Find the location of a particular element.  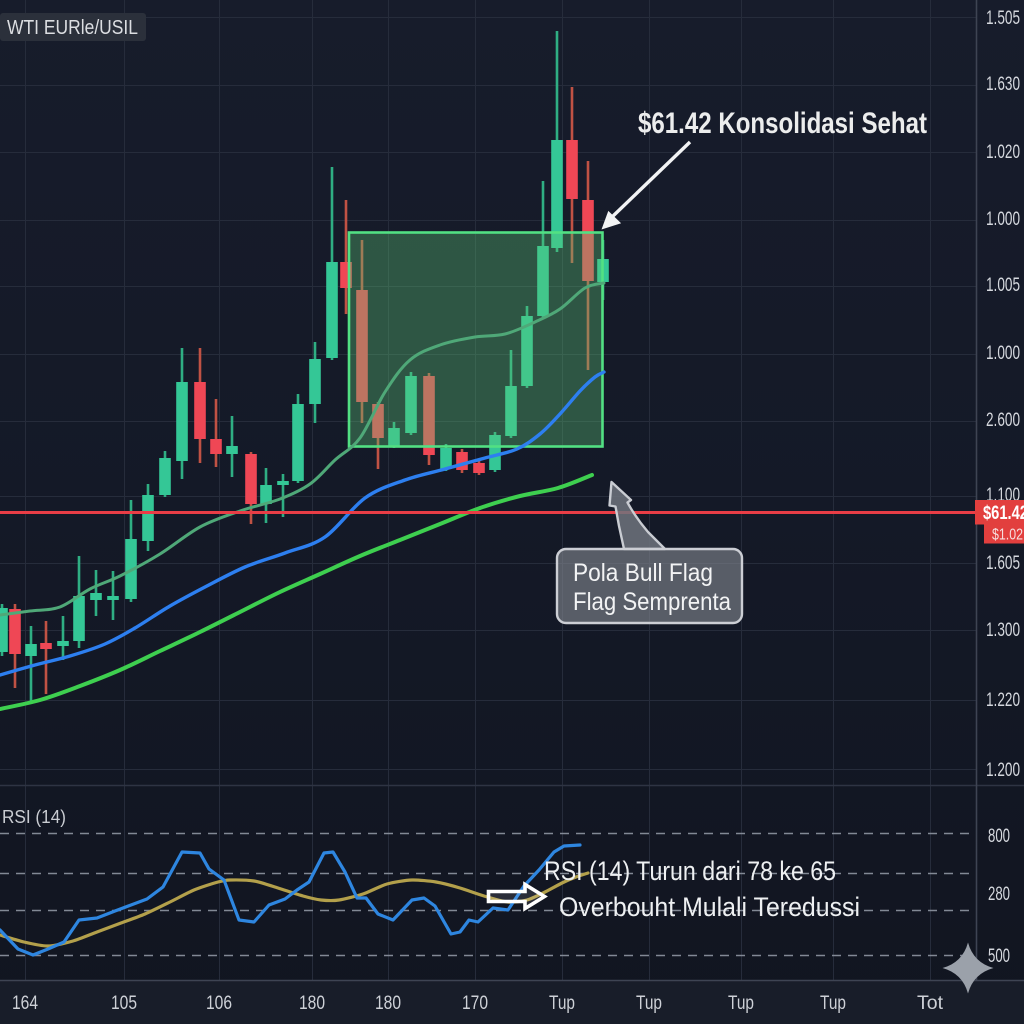

svg-text: 500 is located at coordinates (999, 956).